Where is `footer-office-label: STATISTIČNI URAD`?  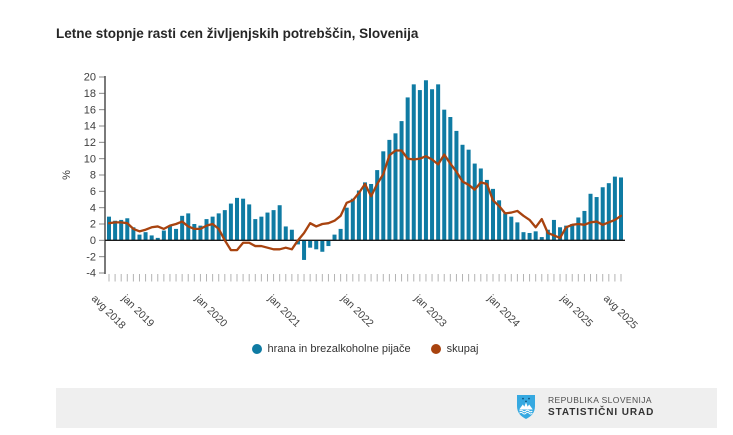 footer-office-label: STATISTIČNI URAD is located at coordinates (601, 413).